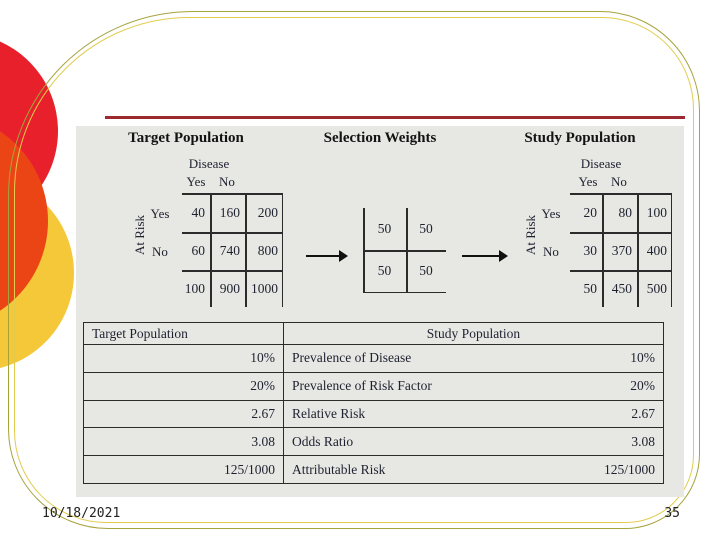  What do you see at coordinates (642, 358) in the screenshot?
I see `study-value: 10%` at bounding box center [642, 358].